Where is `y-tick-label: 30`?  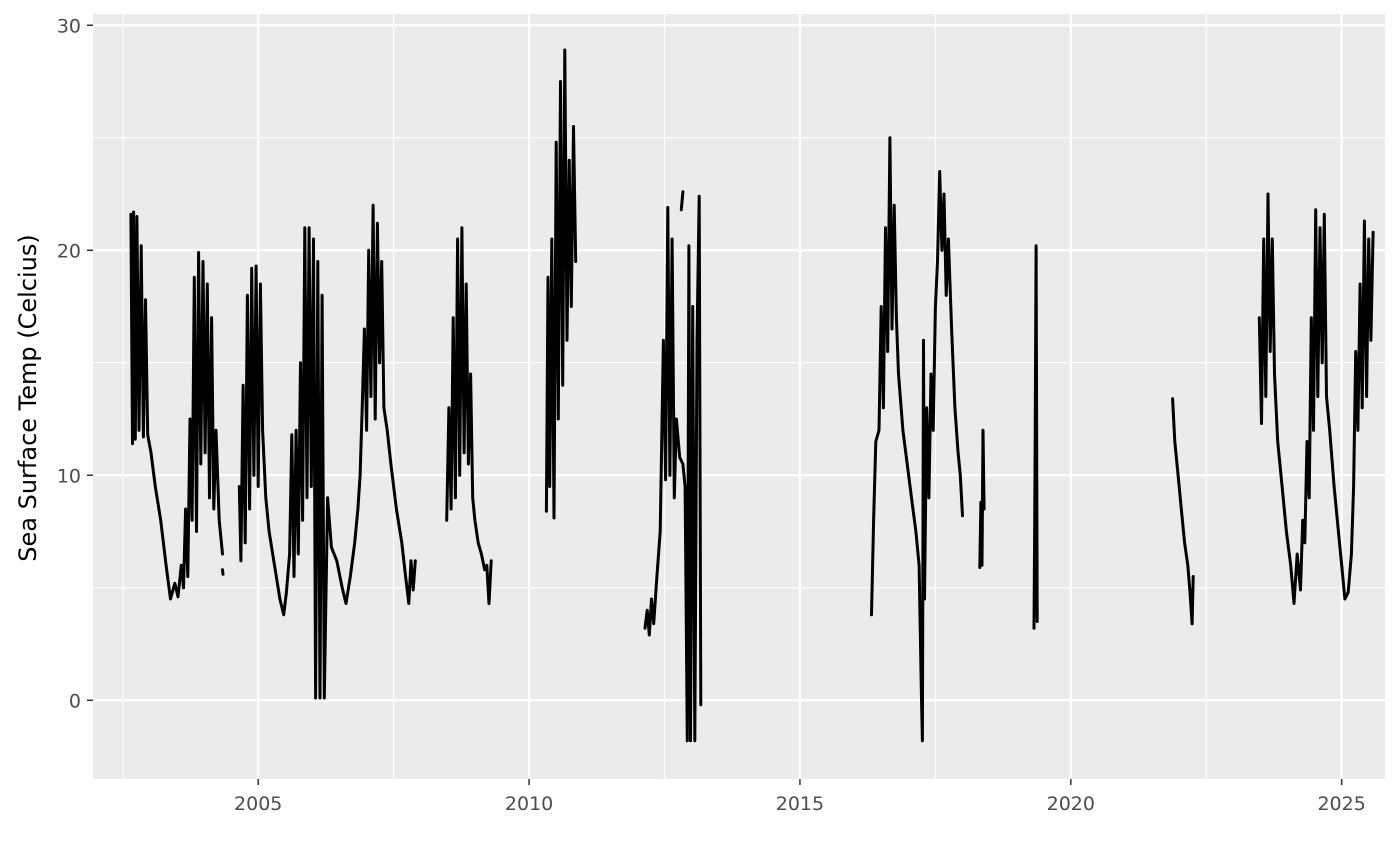
y-tick-label: 30 is located at coordinates (69, 26).